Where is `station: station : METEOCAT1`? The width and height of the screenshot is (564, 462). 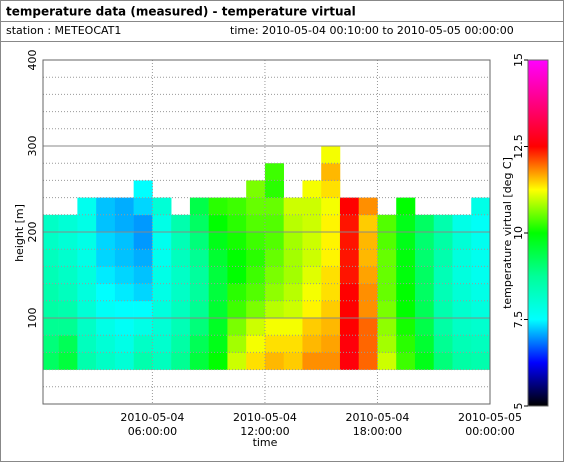
station: station : METEOCAT1 is located at coordinates (63, 30).